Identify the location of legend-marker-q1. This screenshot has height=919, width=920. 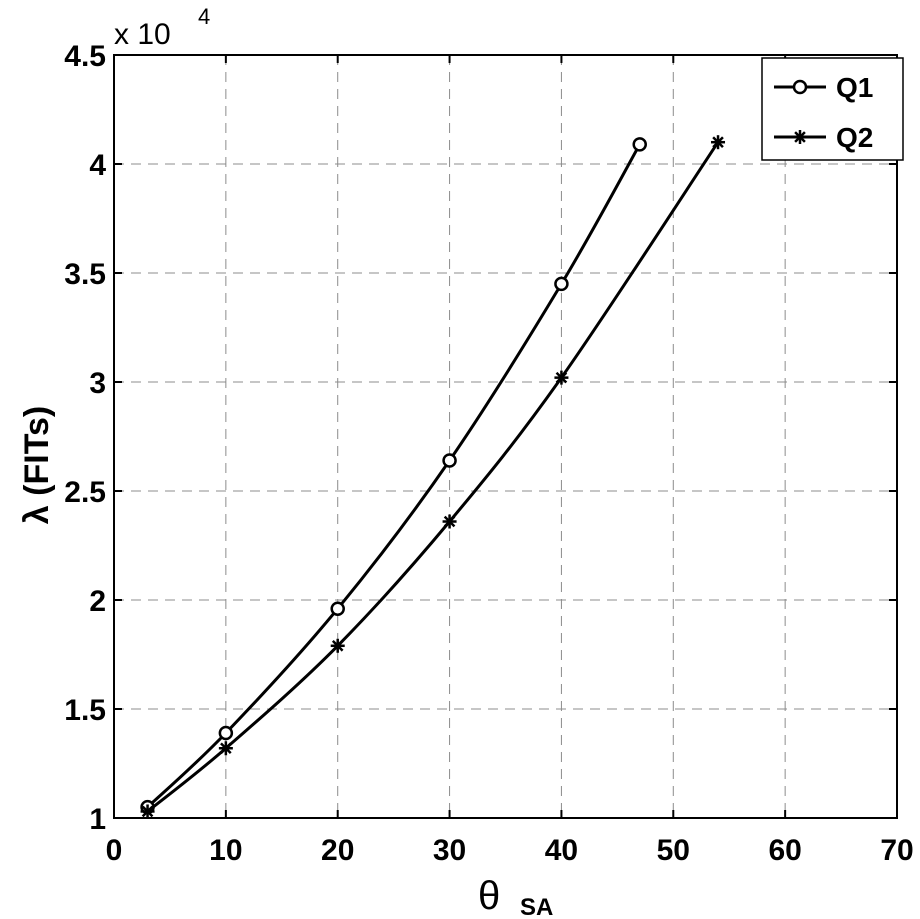
(800, 87).